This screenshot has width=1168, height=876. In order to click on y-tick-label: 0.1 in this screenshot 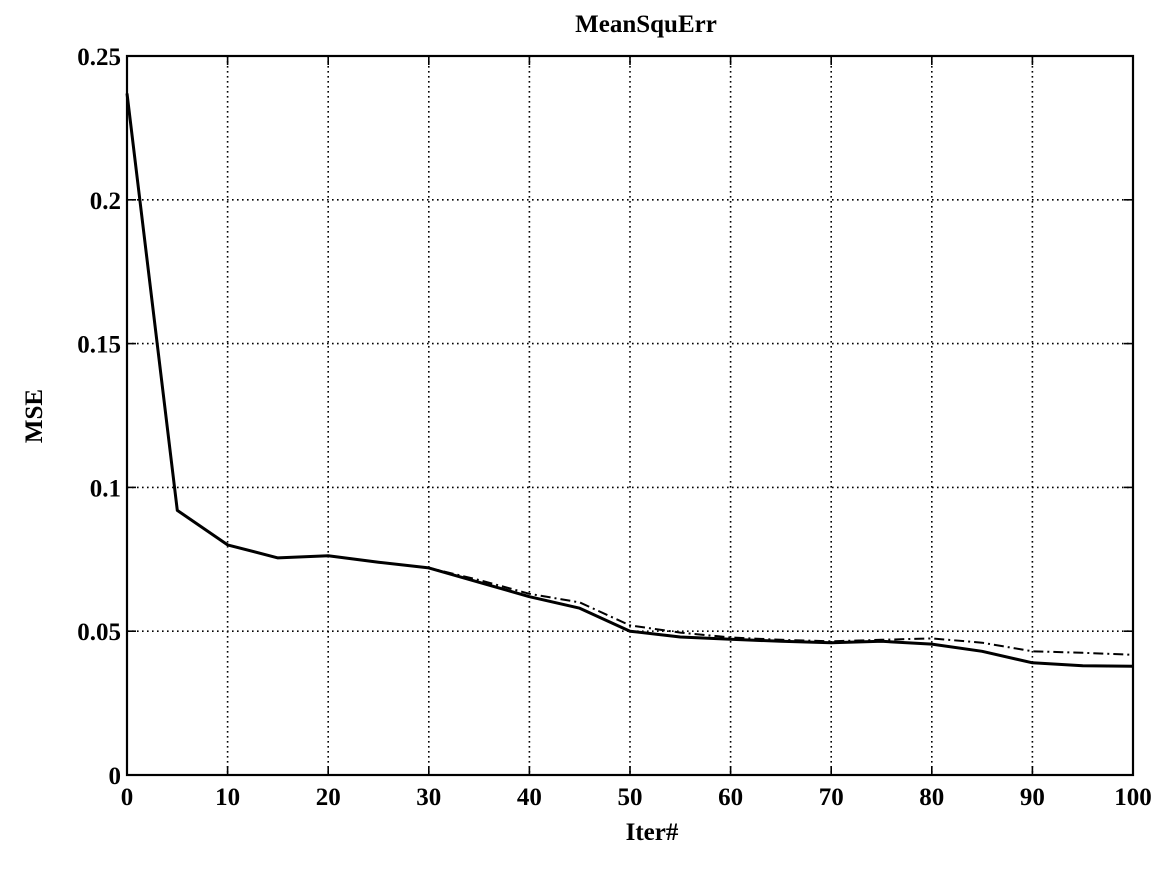, I will do `click(105, 488)`.